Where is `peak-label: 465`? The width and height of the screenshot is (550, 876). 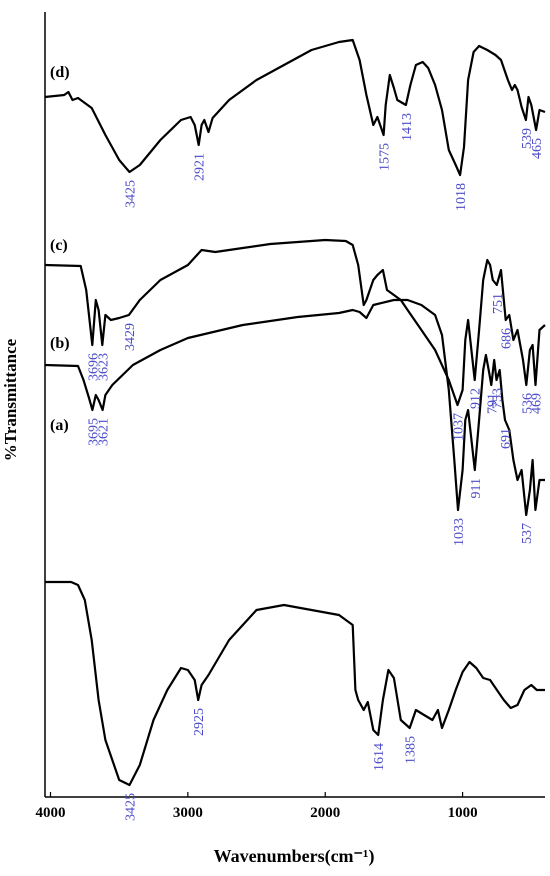
peak-label: 465 is located at coordinates (537, 148).